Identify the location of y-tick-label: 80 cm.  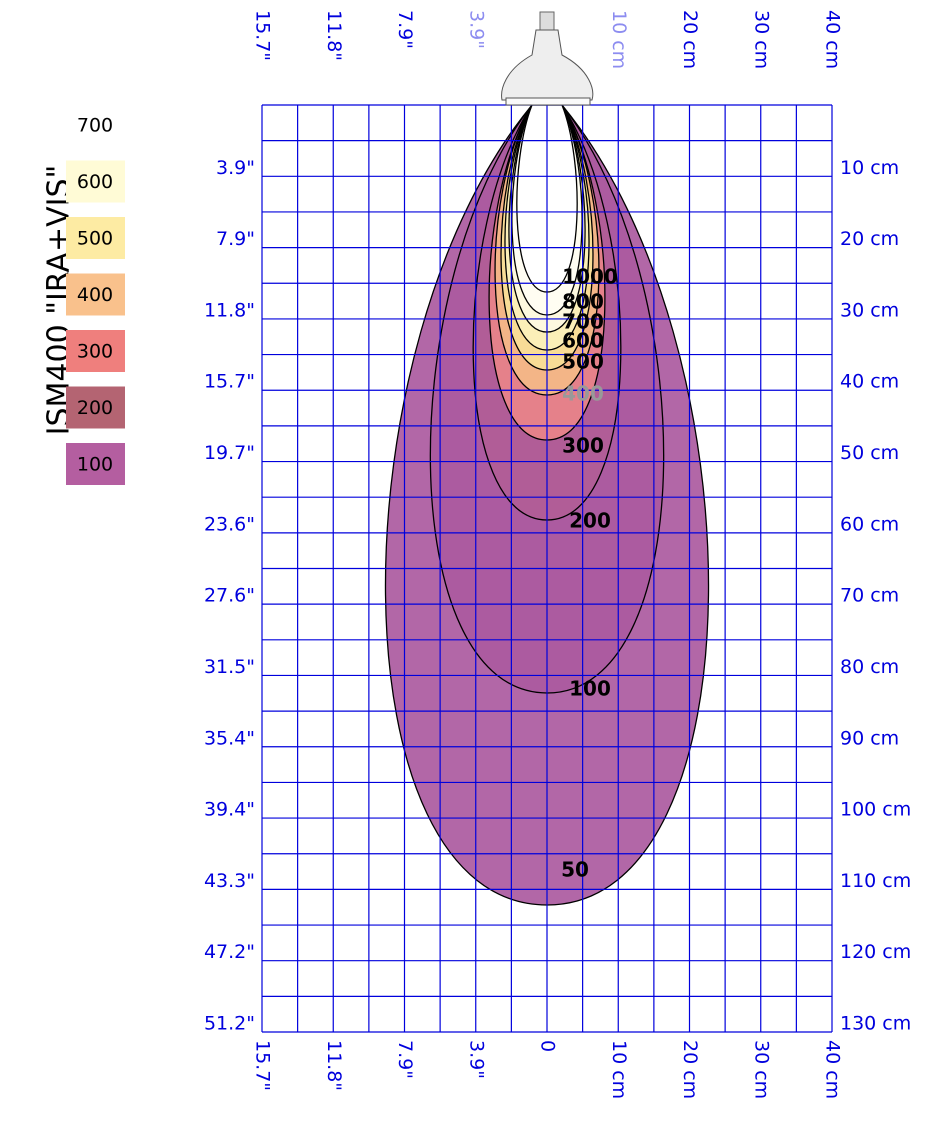
(869, 667).